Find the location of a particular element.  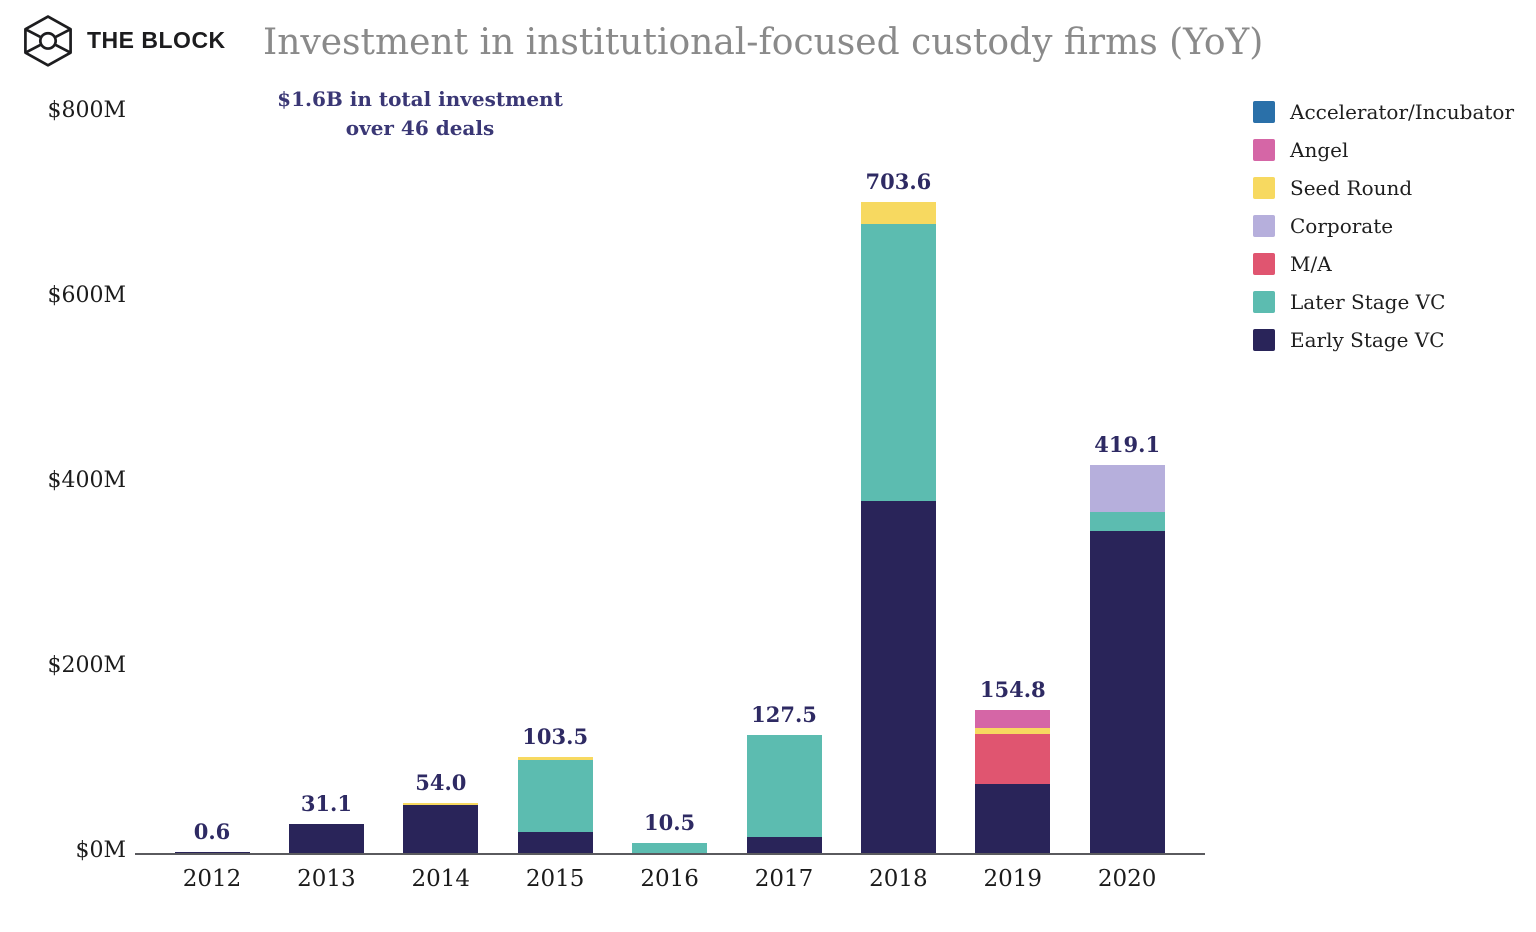

bar-2016 is located at coordinates (670, 848).